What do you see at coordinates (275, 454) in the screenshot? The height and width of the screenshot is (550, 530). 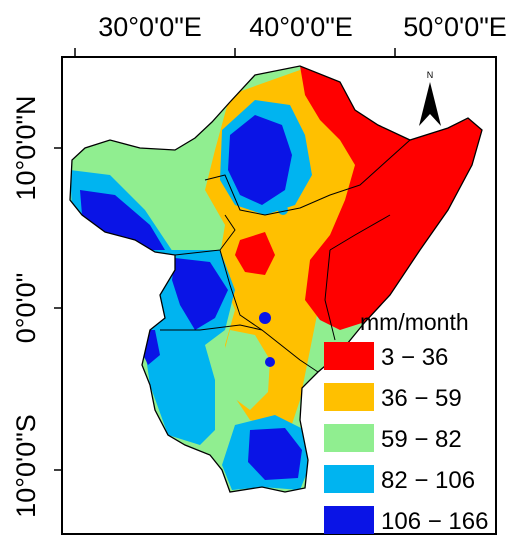 I see `class-106-166-south` at bounding box center [275, 454].